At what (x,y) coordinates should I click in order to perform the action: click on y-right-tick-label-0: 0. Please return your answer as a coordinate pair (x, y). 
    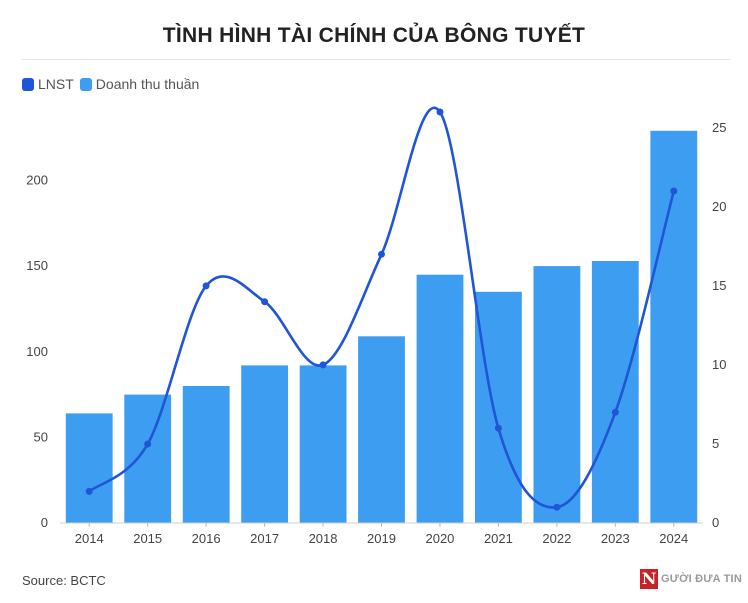
    Looking at the image, I should click on (715, 522).